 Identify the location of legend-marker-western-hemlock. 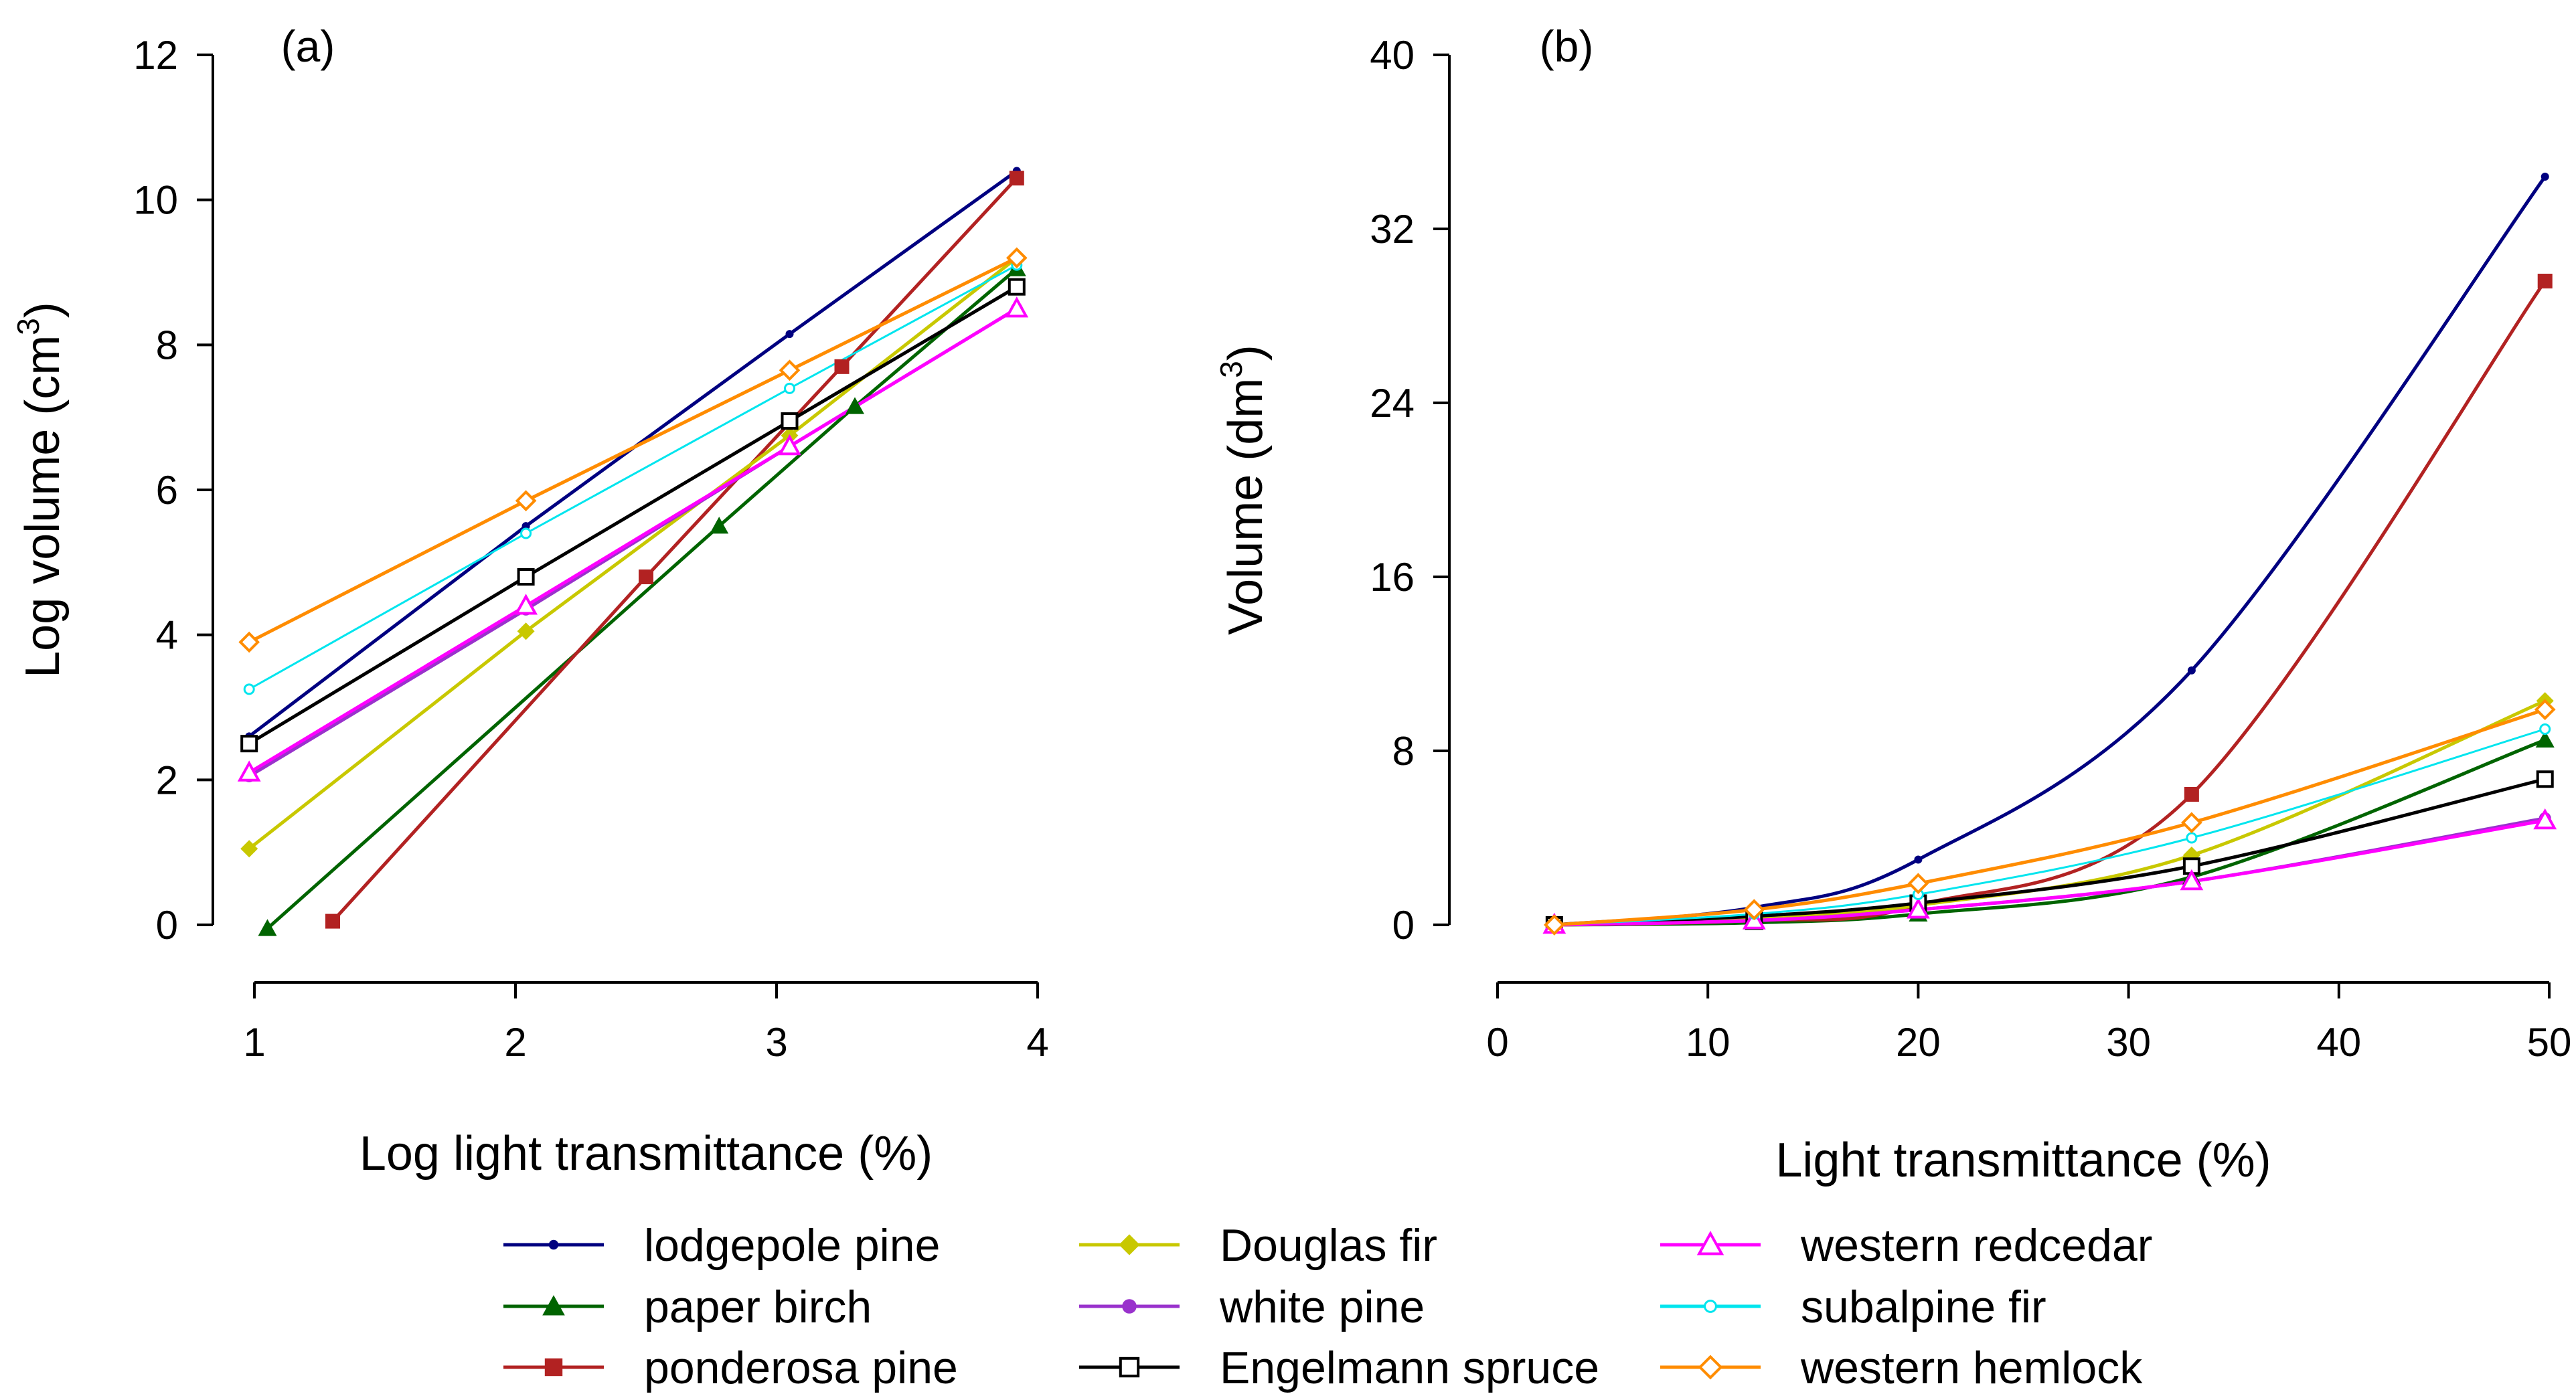
(1711, 1367).